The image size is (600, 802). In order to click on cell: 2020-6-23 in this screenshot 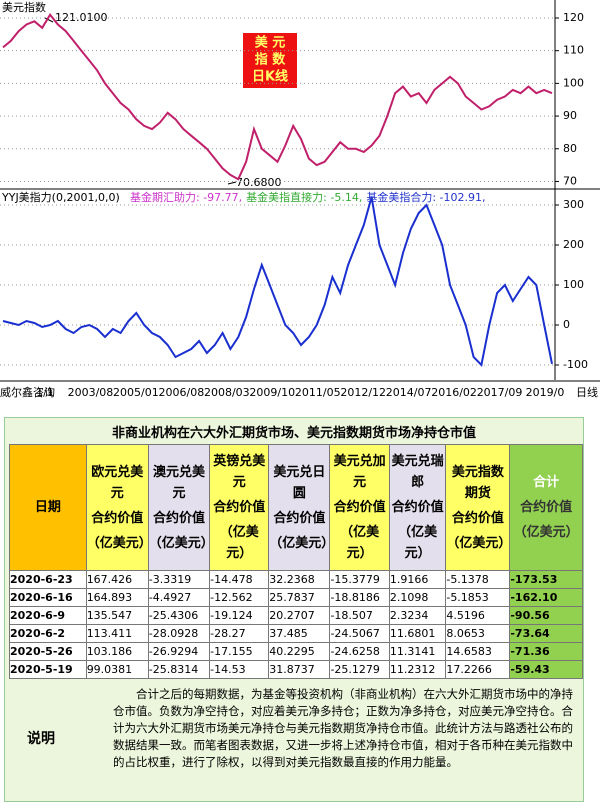, I will do `click(48, 579)`.